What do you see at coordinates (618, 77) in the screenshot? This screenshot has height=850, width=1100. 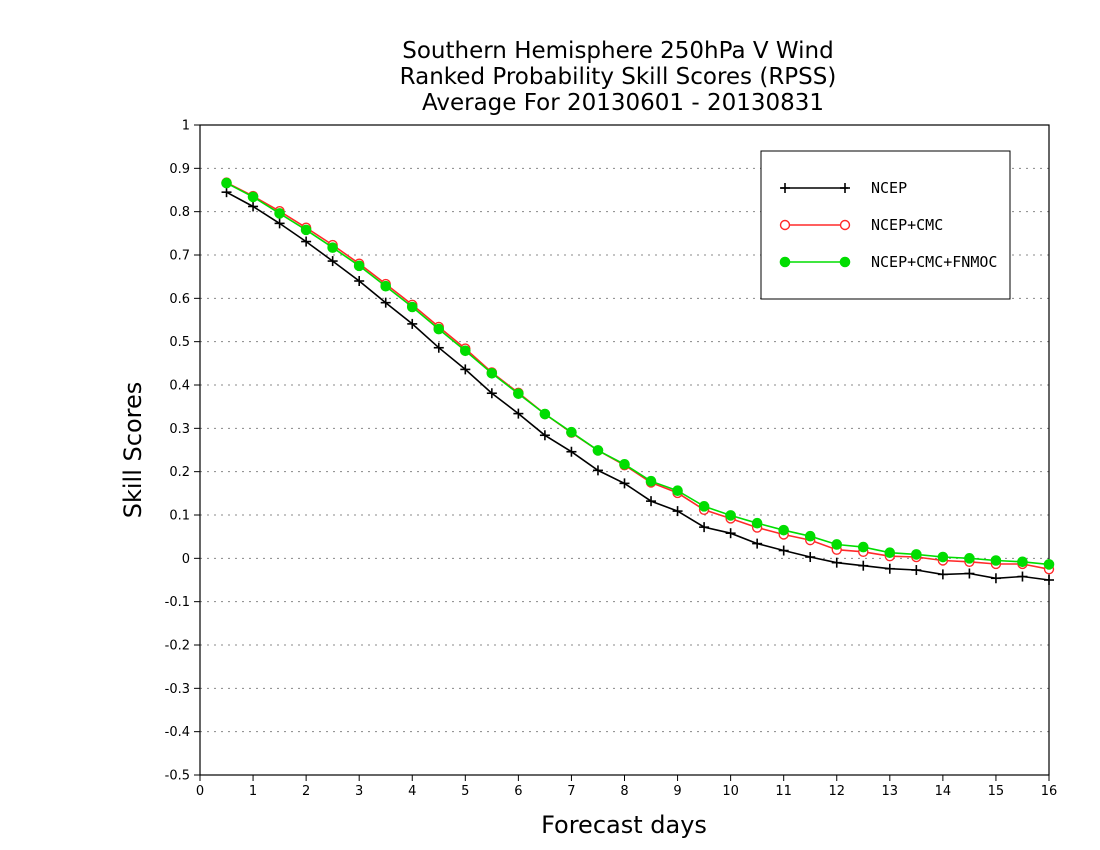 I see `chart-title-line-2: Ranked Probability Skill Scores (RPSS)` at bounding box center [618, 77].